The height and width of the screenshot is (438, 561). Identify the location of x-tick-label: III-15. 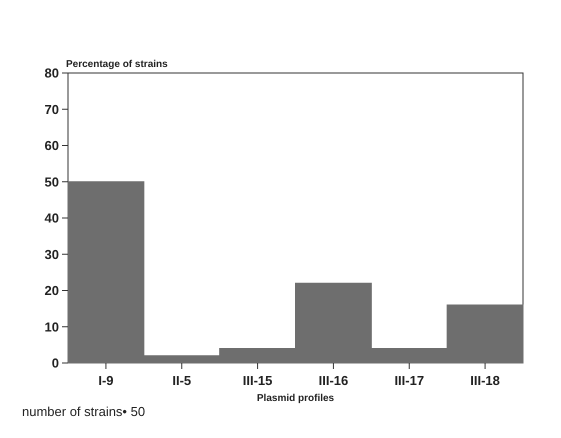
(257, 380).